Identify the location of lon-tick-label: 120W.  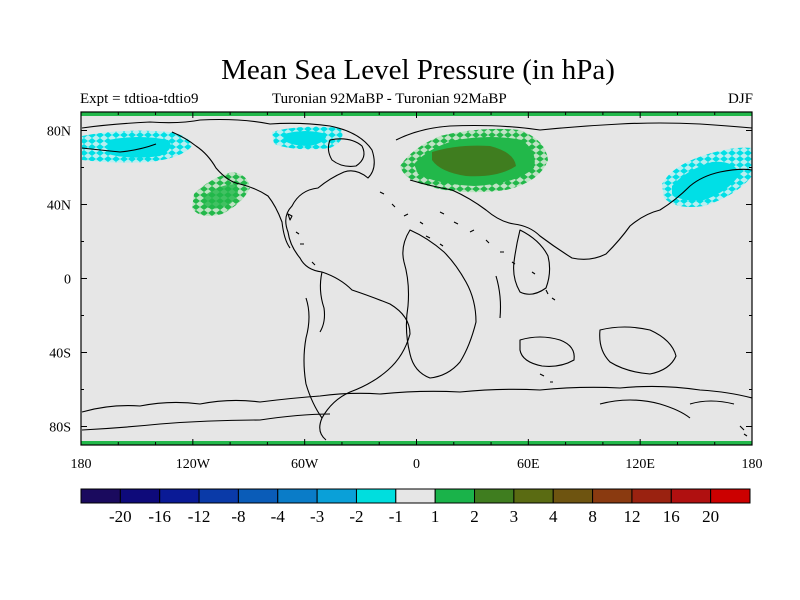
(193, 464).